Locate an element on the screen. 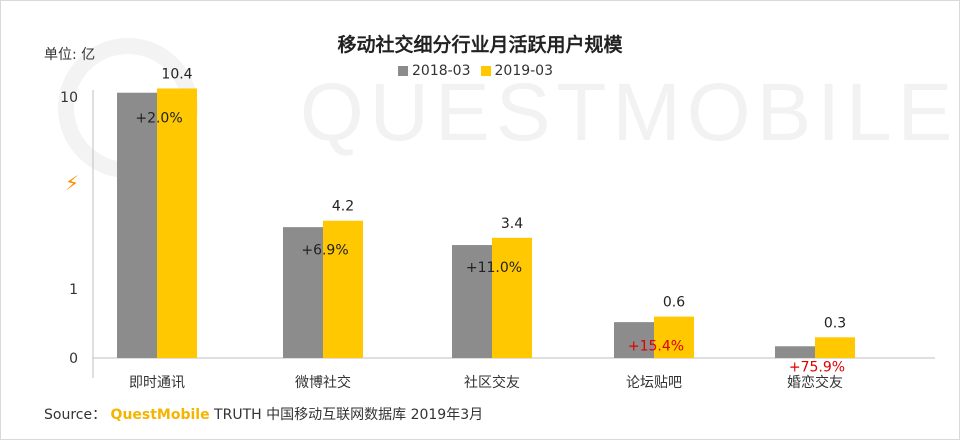  x-tick-label: 社区交友 is located at coordinates (492, 382).